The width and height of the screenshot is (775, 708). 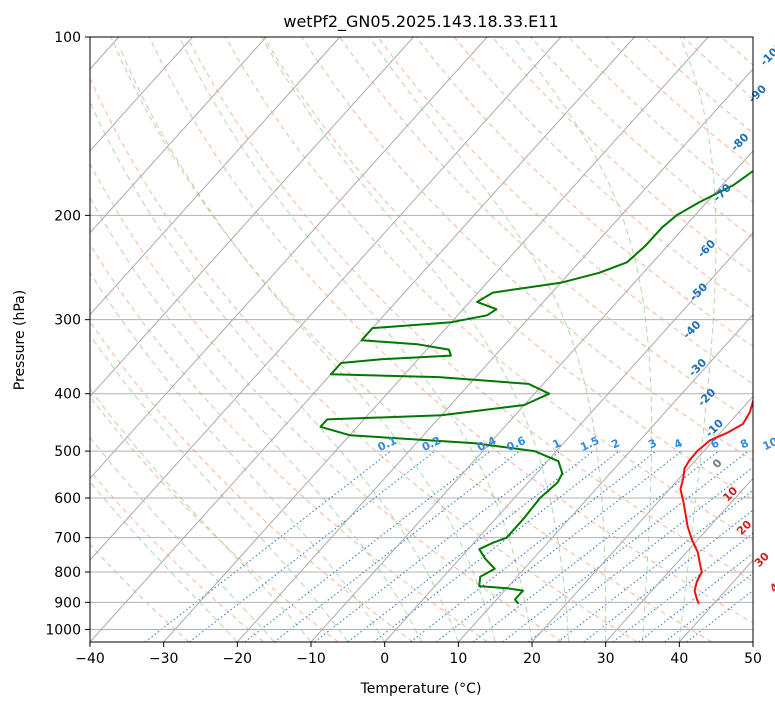 What do you see at coordinates (418, 654) in the screenshot?
I see `x-axis: −40 −30 −20 −10 0 10 20 30 40 50` at bounding box center [418, 654].